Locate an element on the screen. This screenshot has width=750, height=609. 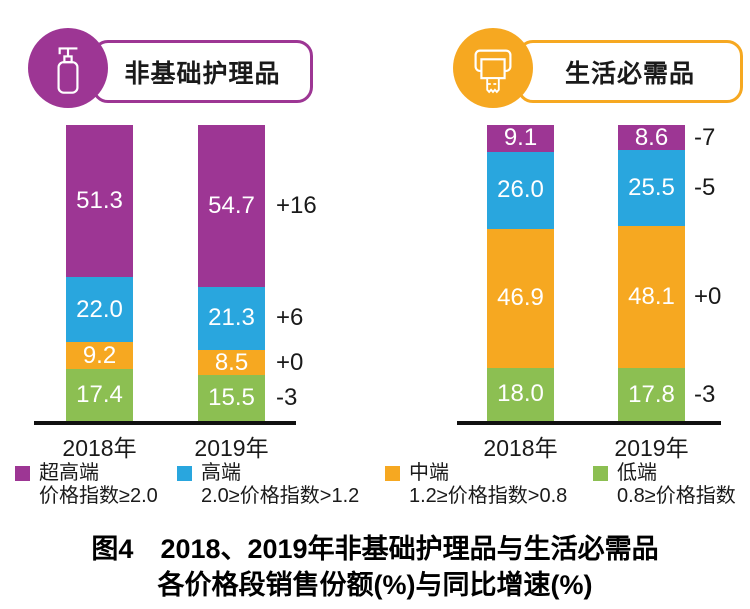
bar-segment-低端: 15.5 is located at coordinates (231, 398).